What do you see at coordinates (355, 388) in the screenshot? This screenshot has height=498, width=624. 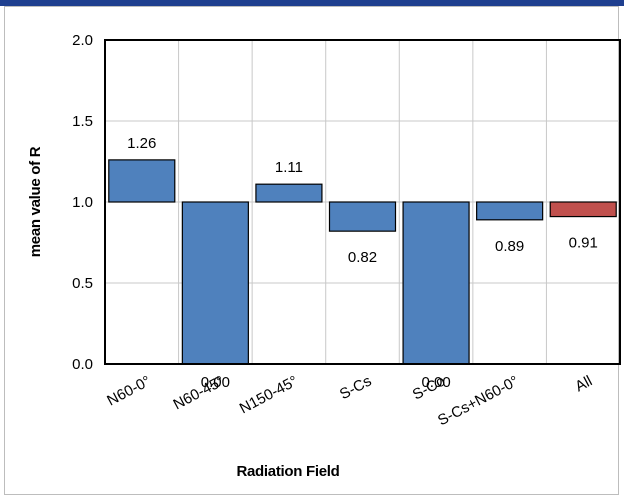 I see `x-tick-label: S-Cs` at bounding box center [355, 388].